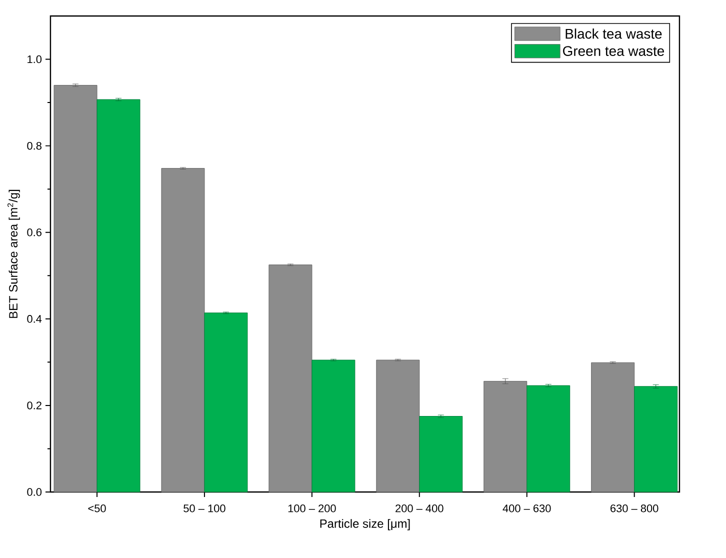  What do you see at coordinates (614, 33) in the screenshot?
I see `legend-label: Black tea waste` at bounding box center [614, 33].